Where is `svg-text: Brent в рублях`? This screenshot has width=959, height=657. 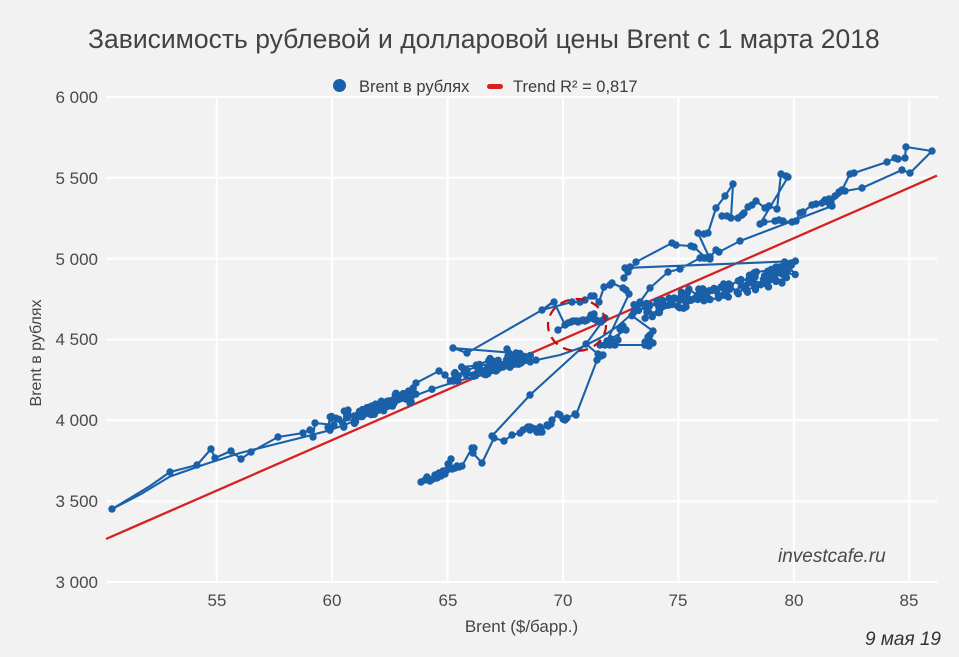 svg-text: Brent в рублях is located at coordinates (36, 353).